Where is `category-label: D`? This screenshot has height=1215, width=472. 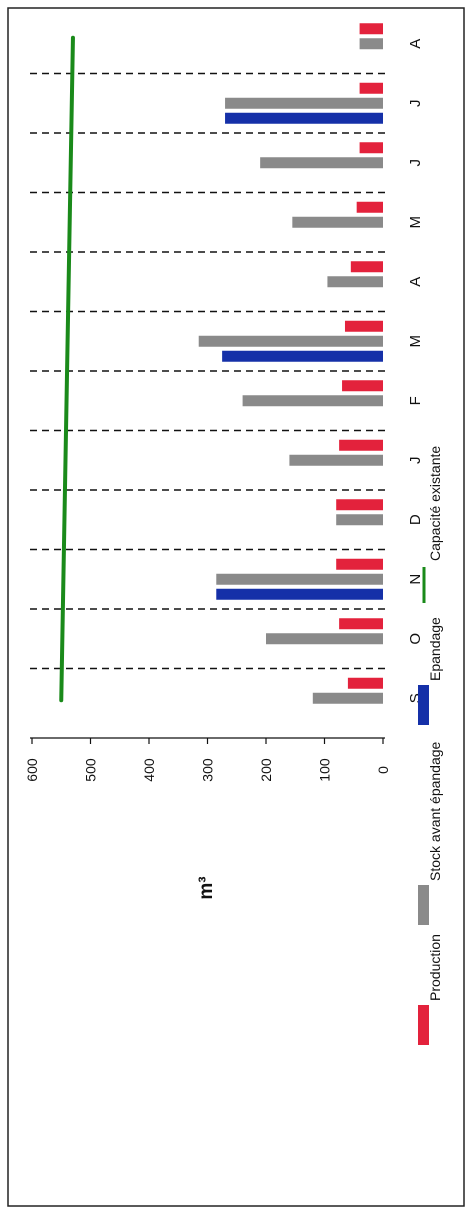 category-label: D is located at coordinates (415, 519).